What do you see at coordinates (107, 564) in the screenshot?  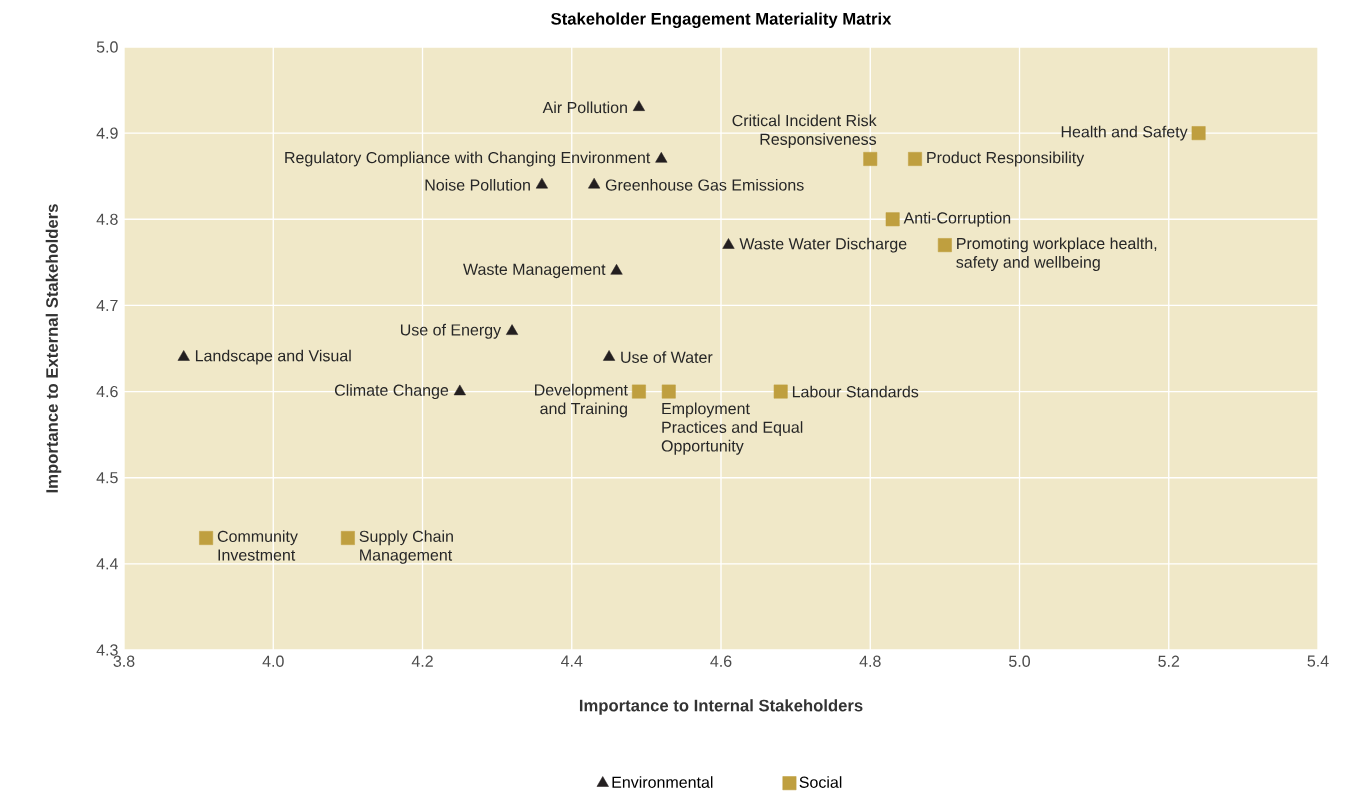 I see `y-tick-label: 4.4` at bounding box center [107, 564].